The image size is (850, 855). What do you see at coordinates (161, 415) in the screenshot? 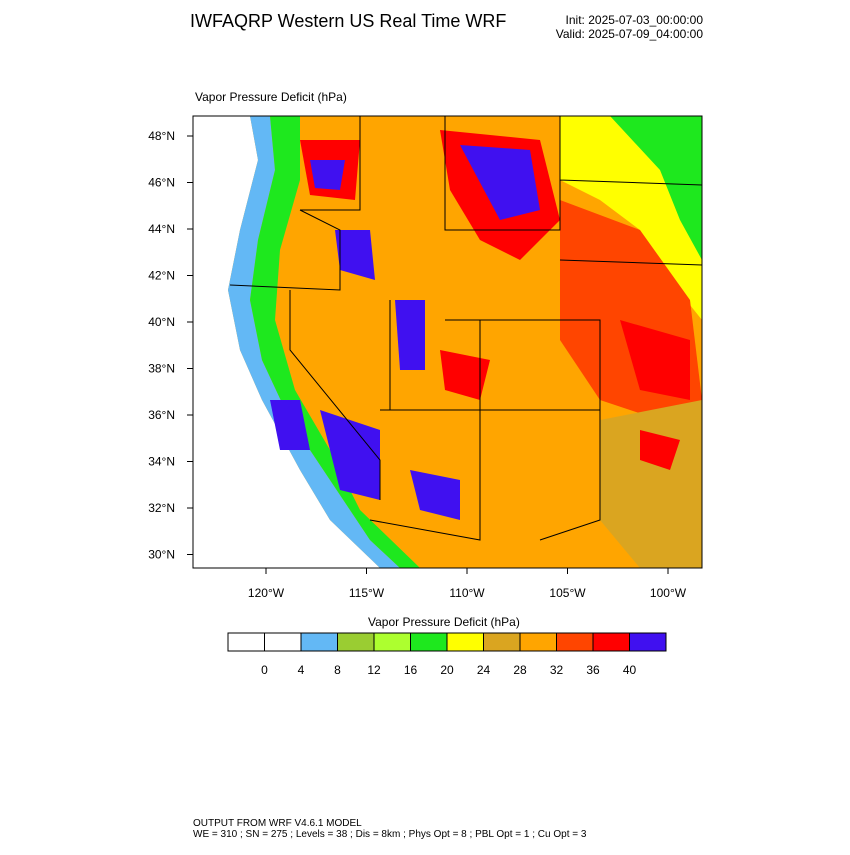
I see `lat-label: 36°N` at bounding box center [161, 415].